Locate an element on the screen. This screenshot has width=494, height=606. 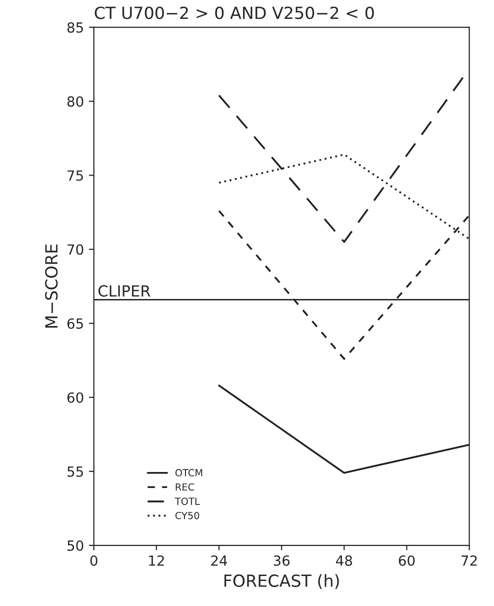
x-axis-title: FORECAST (h) is located at coordinates (281, 581).